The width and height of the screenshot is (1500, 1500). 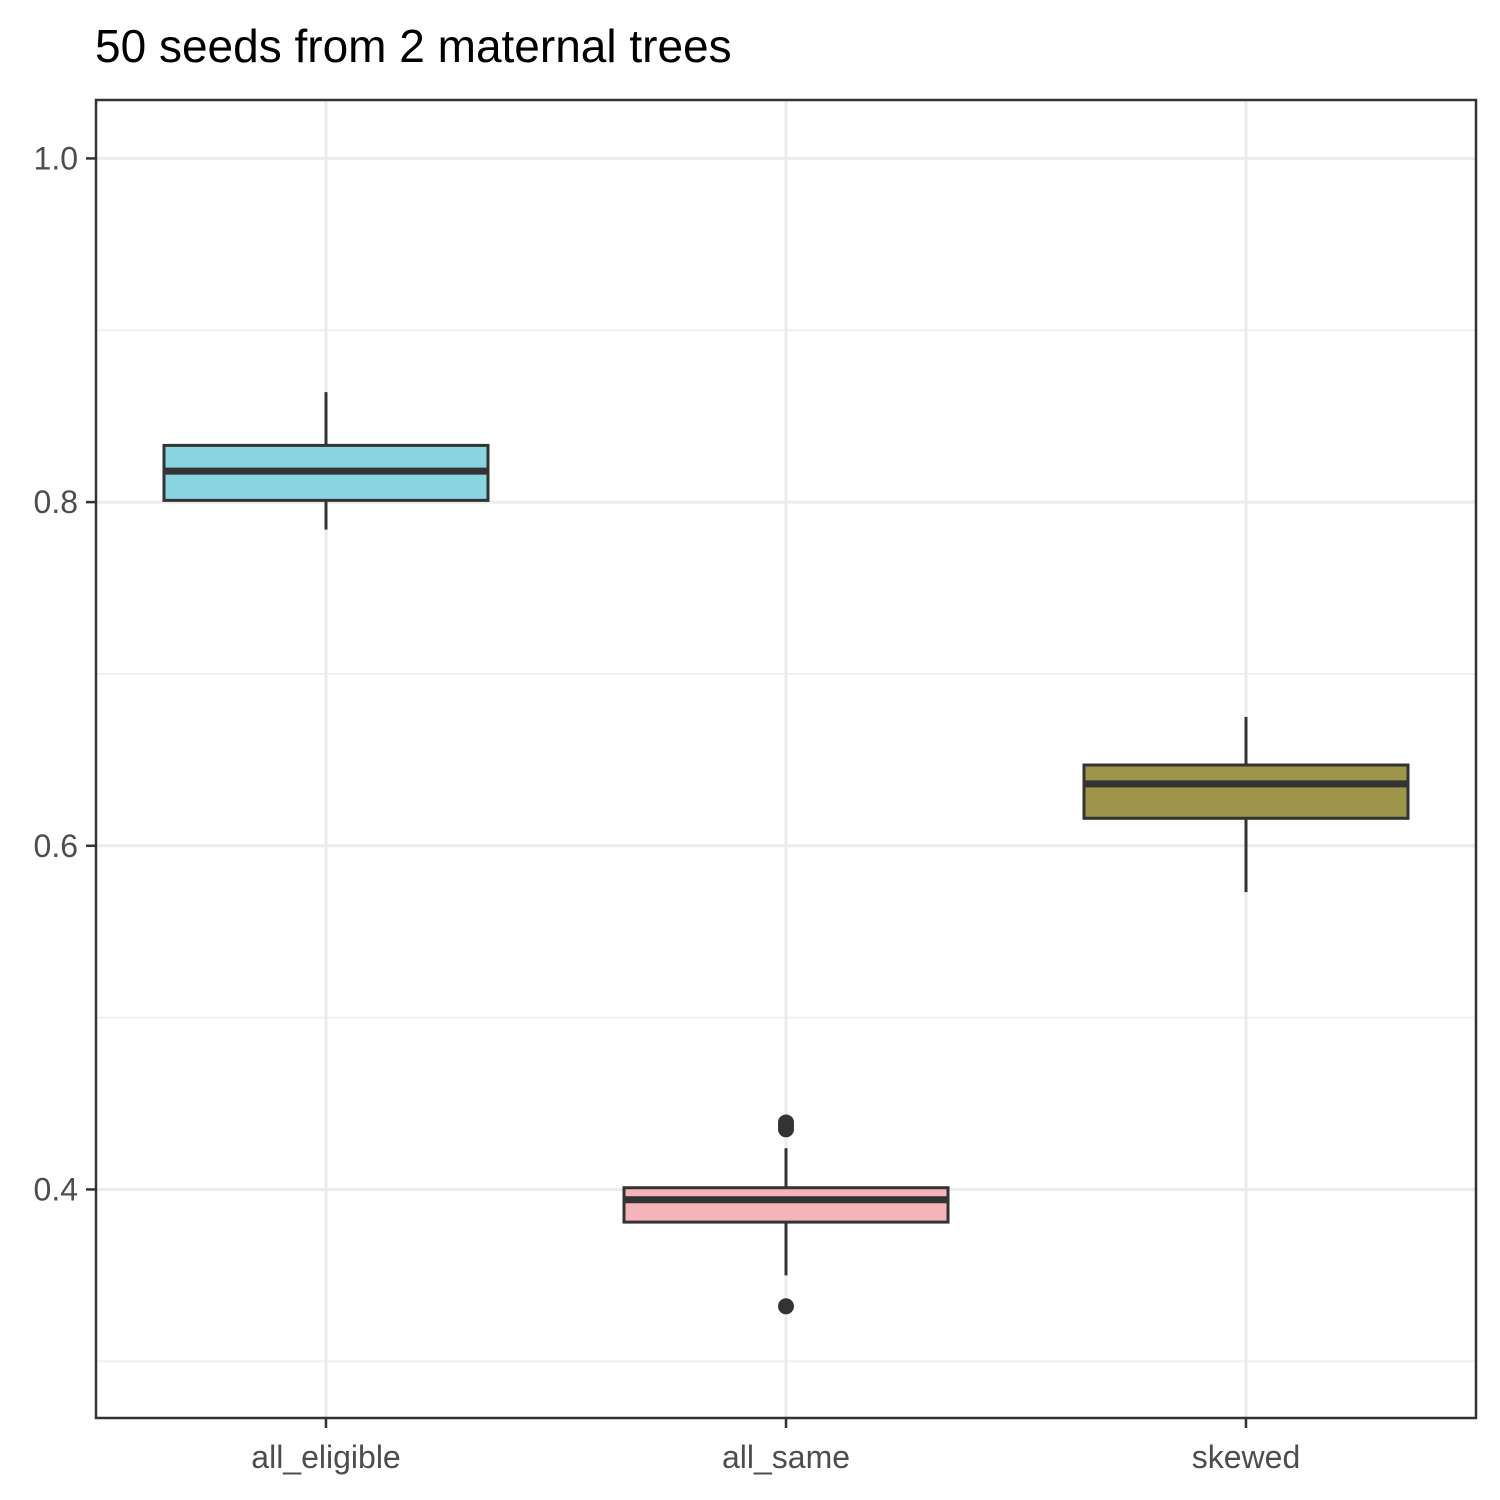 I want to click on y-tick-label: 0.6, so click(x=56, y=846).